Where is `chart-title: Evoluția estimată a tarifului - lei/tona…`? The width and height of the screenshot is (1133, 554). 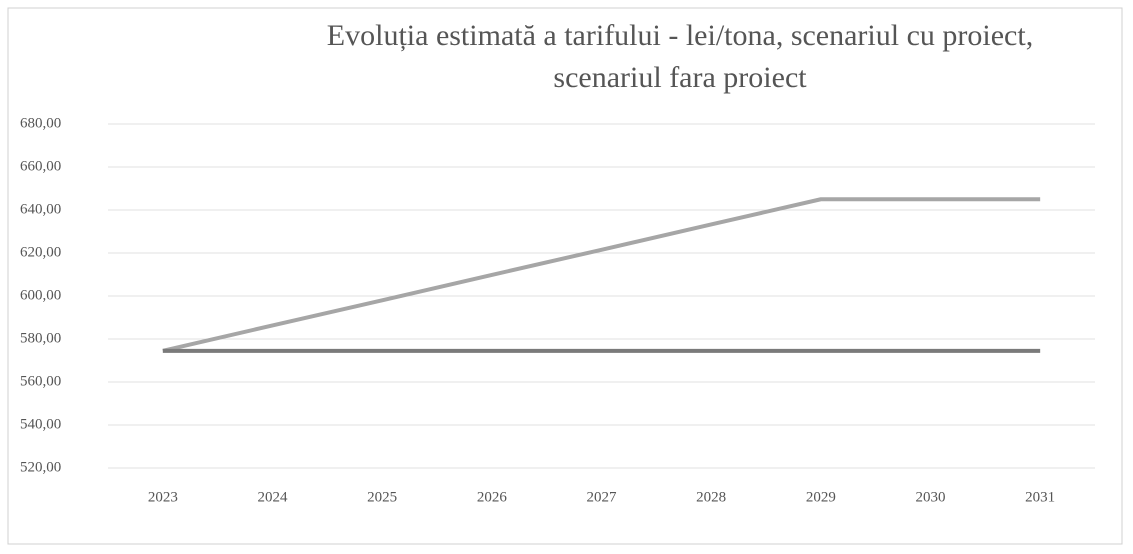 chart-title: Evoluția estimată a tarifului - lei/tona… is located at coordinates (680, 35).